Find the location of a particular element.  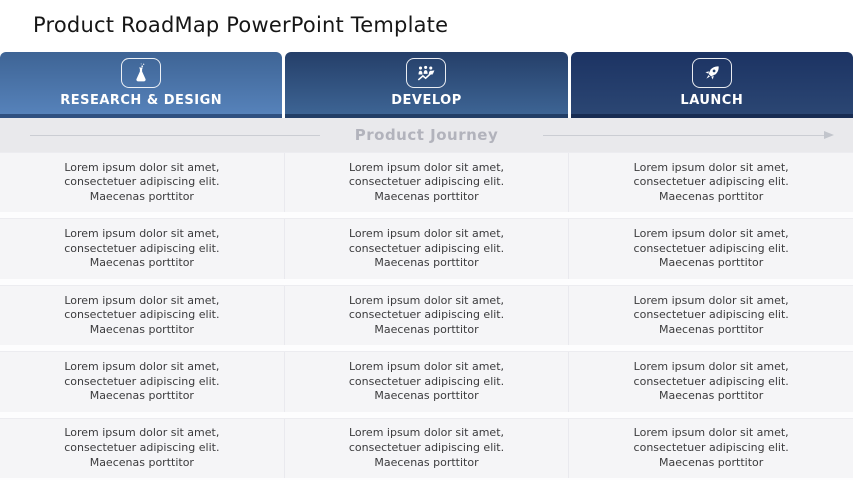

product-journey-bar: Product Journey is located at coordinates (426, 135).